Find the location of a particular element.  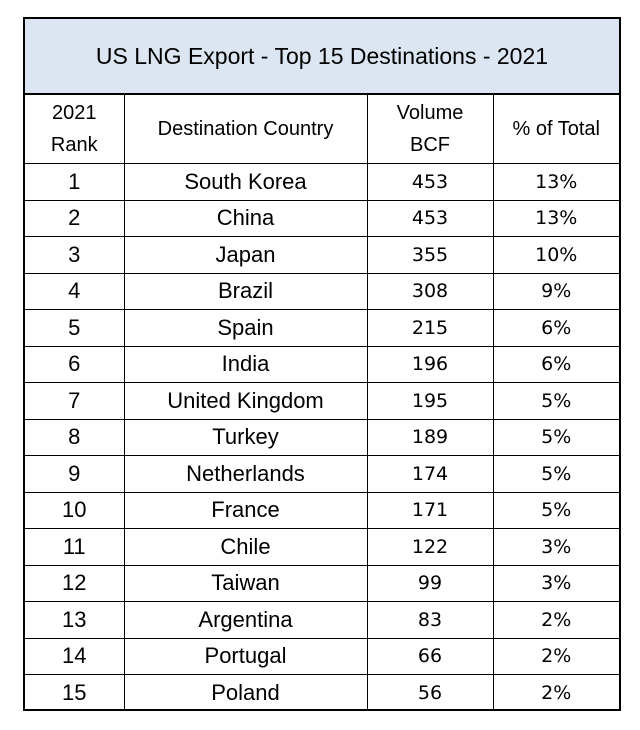

country-cell: Japan is located at coordinates (245, 255).